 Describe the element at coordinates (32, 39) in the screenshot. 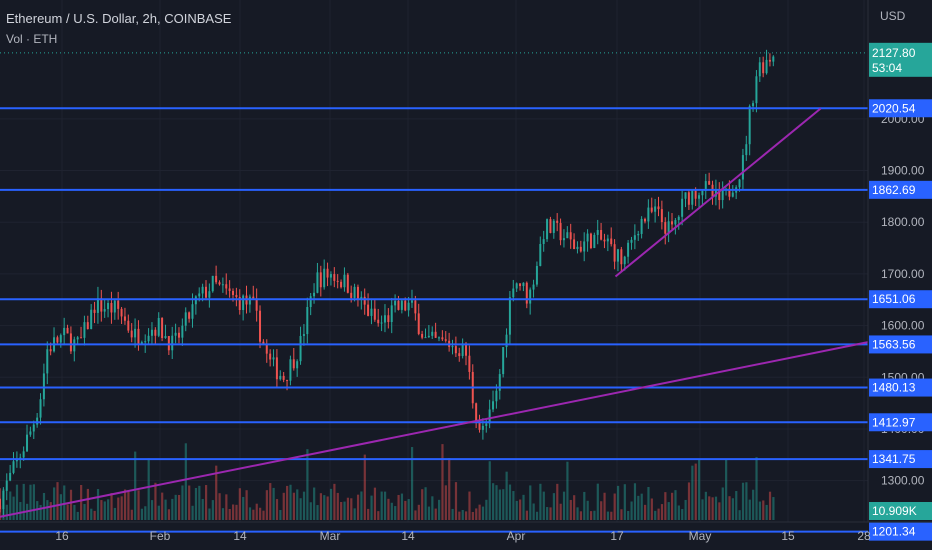

I see `volume-legend: Vol · ETH` at that location.